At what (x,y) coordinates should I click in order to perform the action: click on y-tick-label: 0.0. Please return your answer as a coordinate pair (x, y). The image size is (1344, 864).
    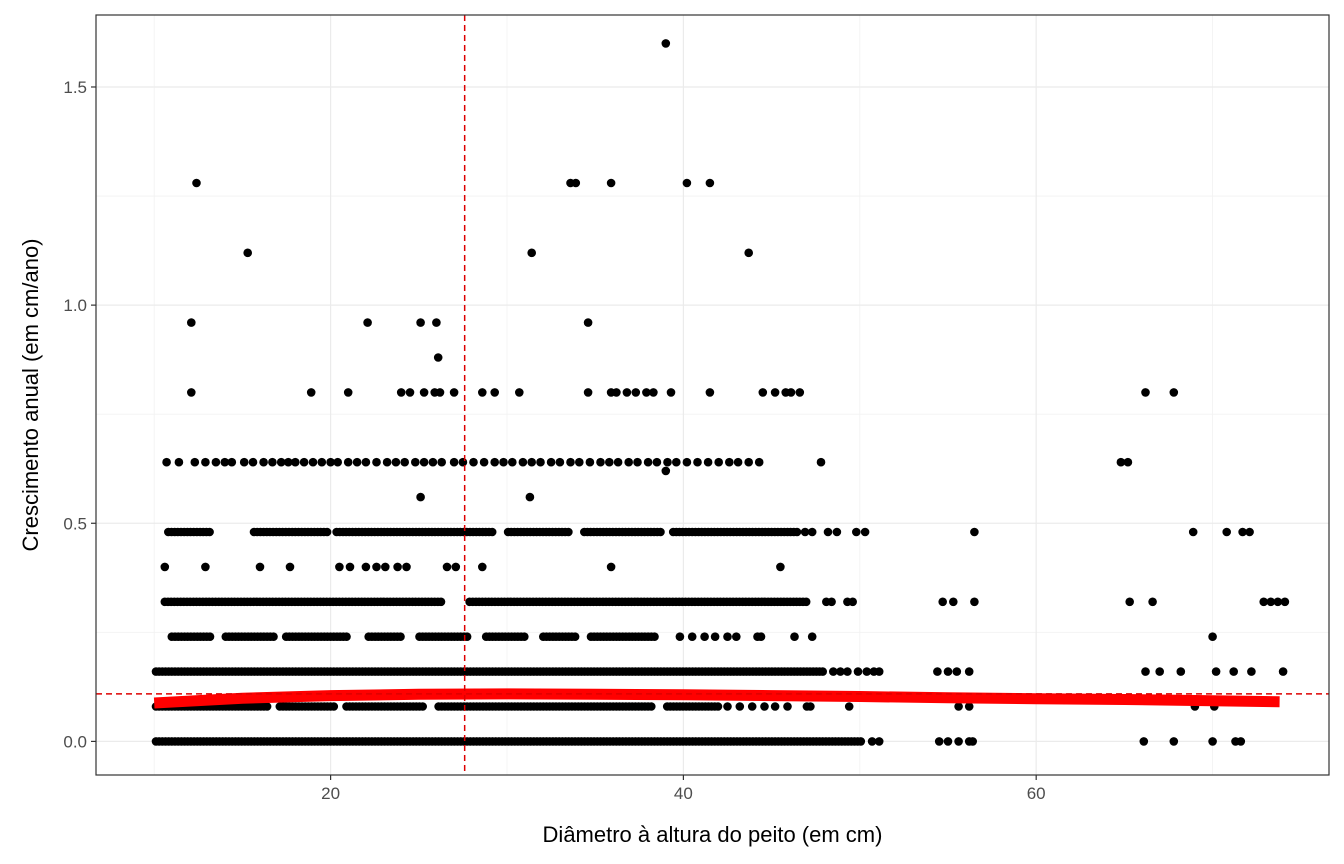
    Looking at the image, I should click on (75, 741).